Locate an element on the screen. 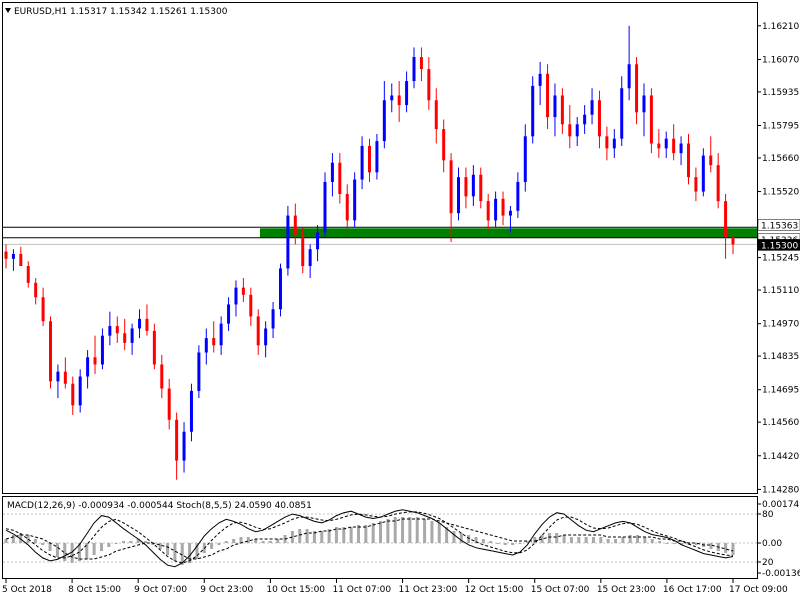 This screenshot has width=800, height=600. price-tick-label: 1.14970 is located at coordinates (780, 325).